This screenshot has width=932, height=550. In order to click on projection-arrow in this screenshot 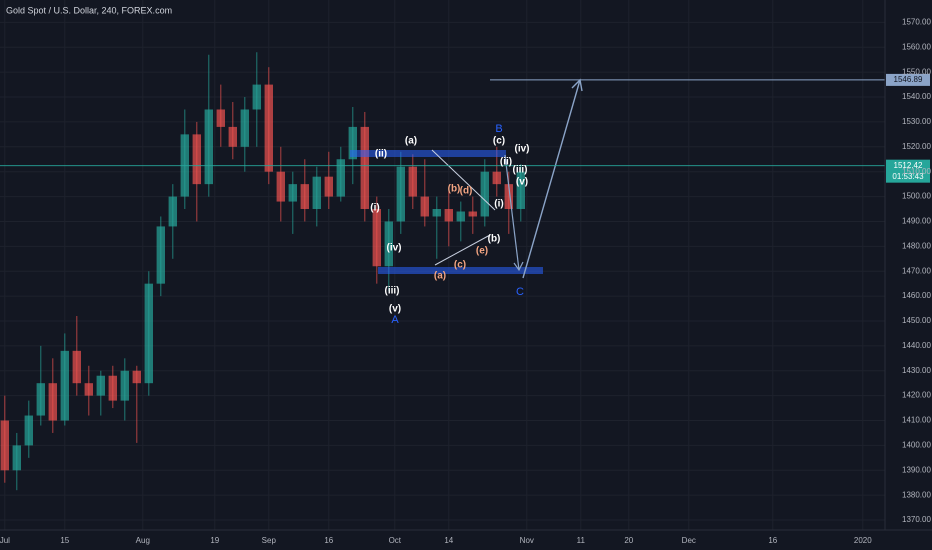, I will do `click(512, 212)`.